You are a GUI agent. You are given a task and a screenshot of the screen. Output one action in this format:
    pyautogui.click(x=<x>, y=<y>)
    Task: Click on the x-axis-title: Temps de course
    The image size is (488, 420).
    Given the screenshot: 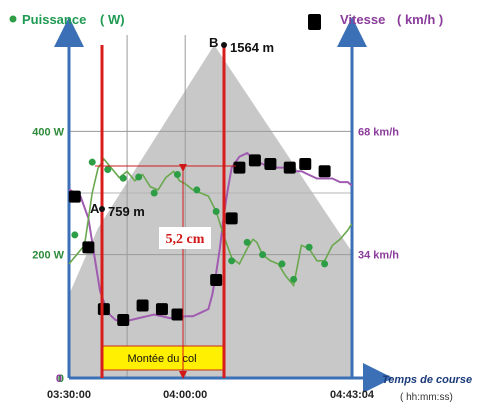 What is the action you would take?
    pyautogui.click(x=427, y=380)
    